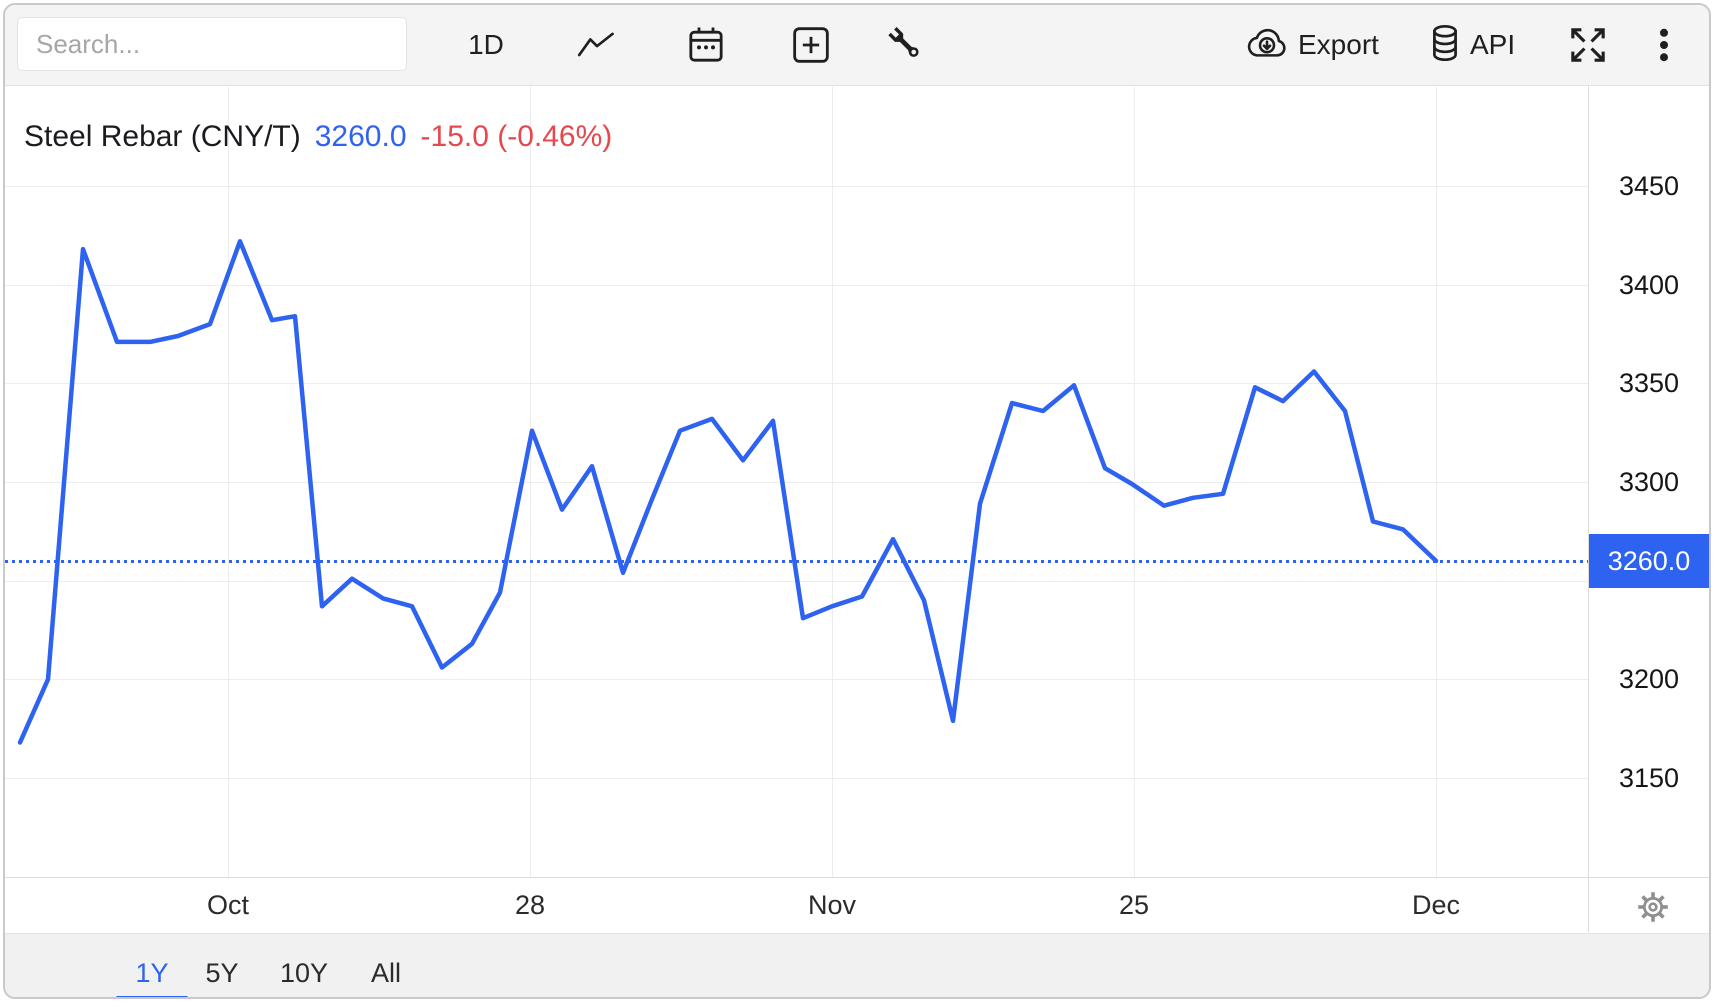 The height and width of the screenshot is (1002, 1714). I want to click on axis-separator-horizontal, so click(857, 877).